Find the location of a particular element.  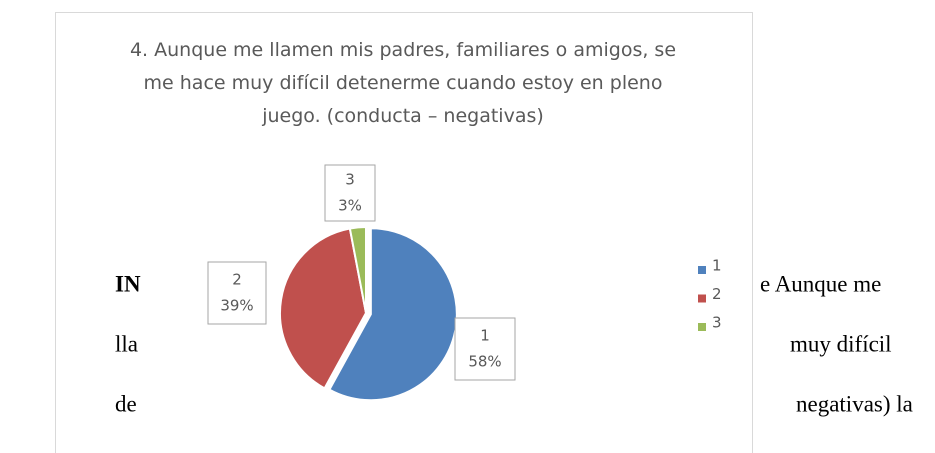

document-text: negativas) la is located at coordinates (854, 403).